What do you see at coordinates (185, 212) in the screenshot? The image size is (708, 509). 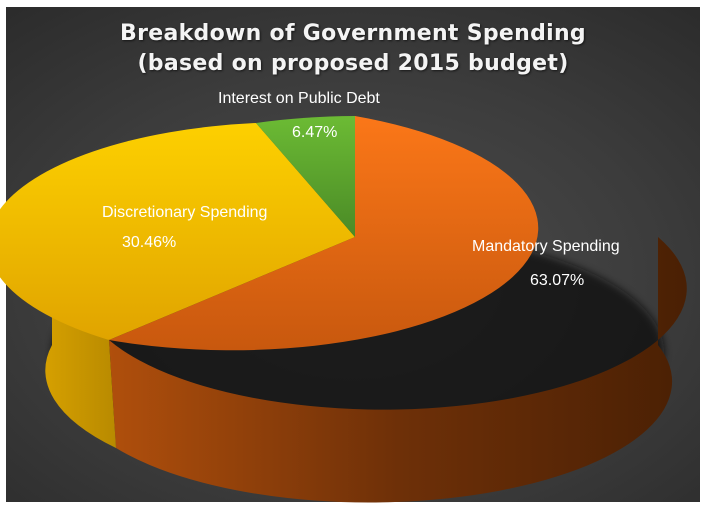 I see `label-discretionary-name: Discretionary Spending` at bounding box center [185, 212].